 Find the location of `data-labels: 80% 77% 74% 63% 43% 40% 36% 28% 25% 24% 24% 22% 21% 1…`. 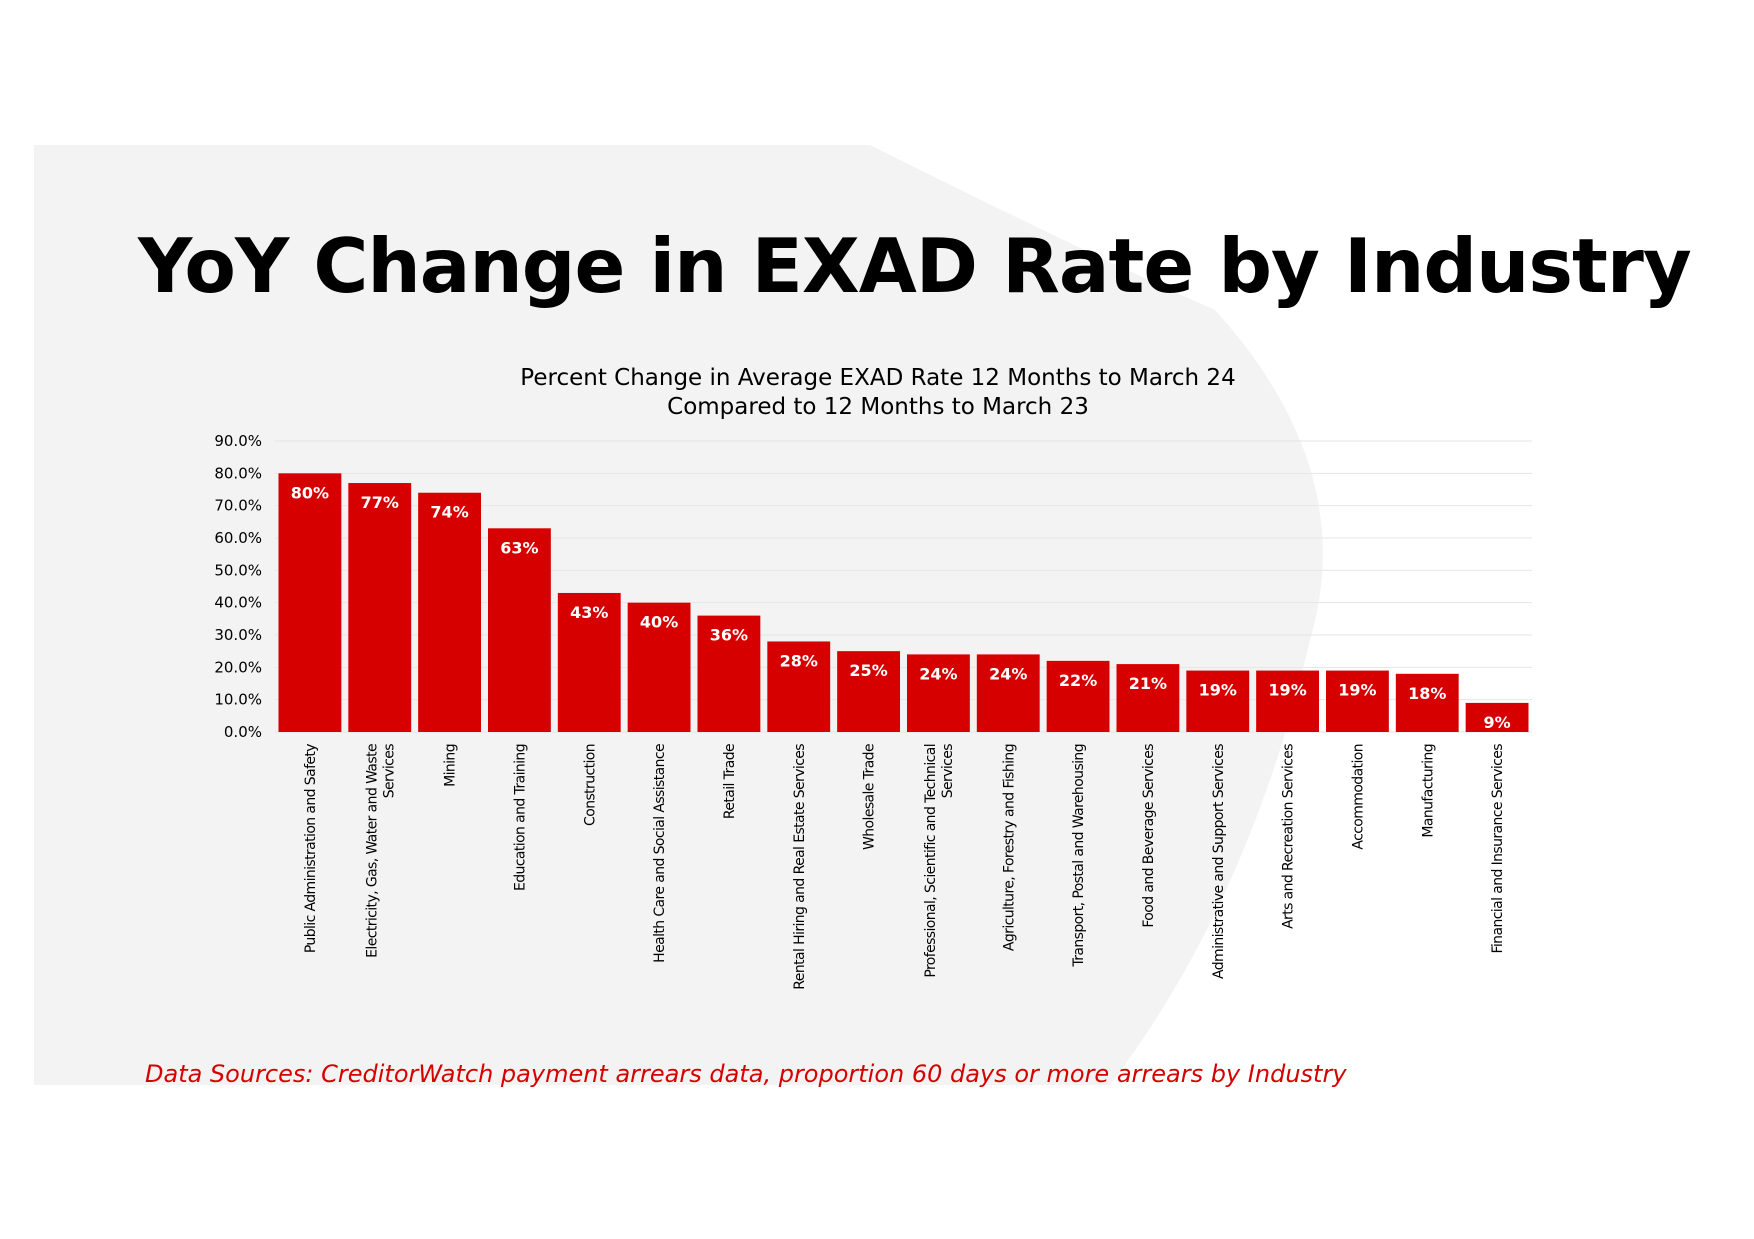

data-labels: 80% 77% 74% 63% 43% 40% 36% 28% 25% 24% 24% 22% 21% 1… is located at coordinates (901, 607).